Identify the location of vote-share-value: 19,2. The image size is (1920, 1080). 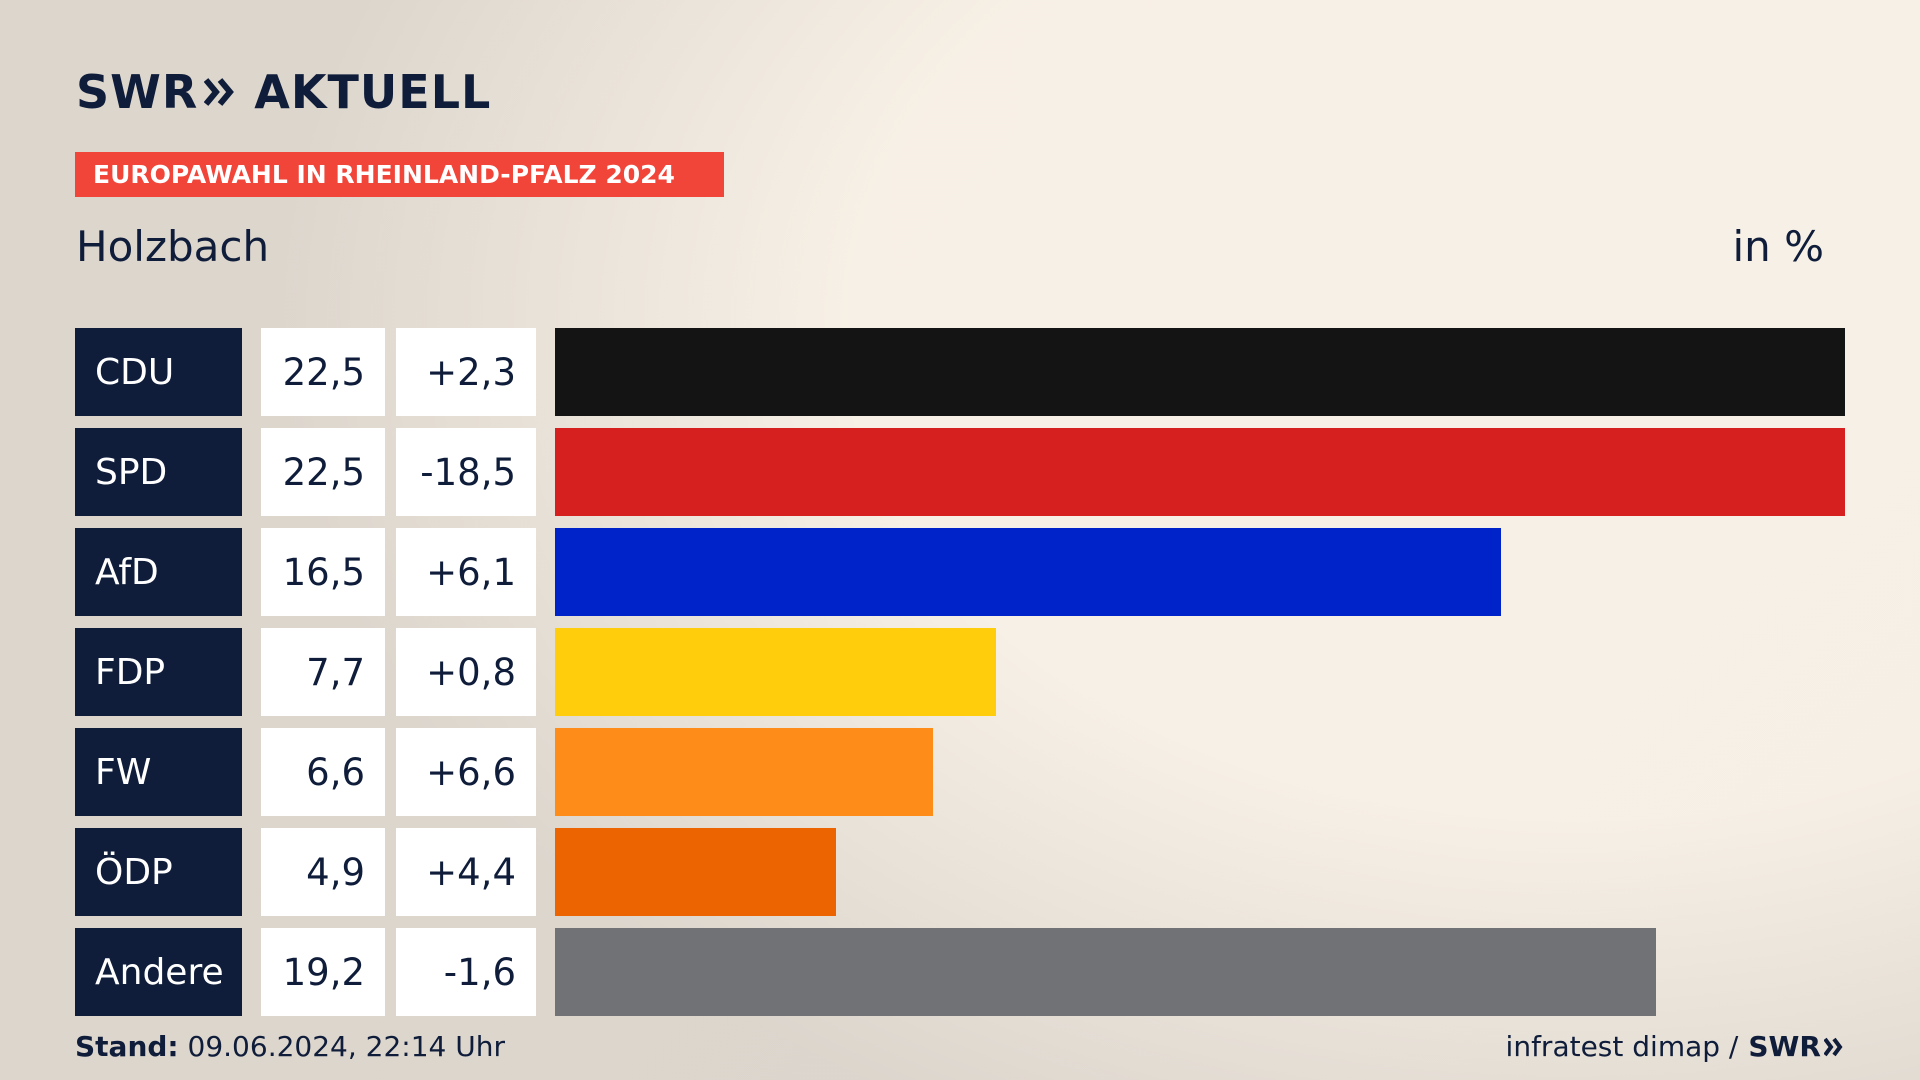
(323, 972).